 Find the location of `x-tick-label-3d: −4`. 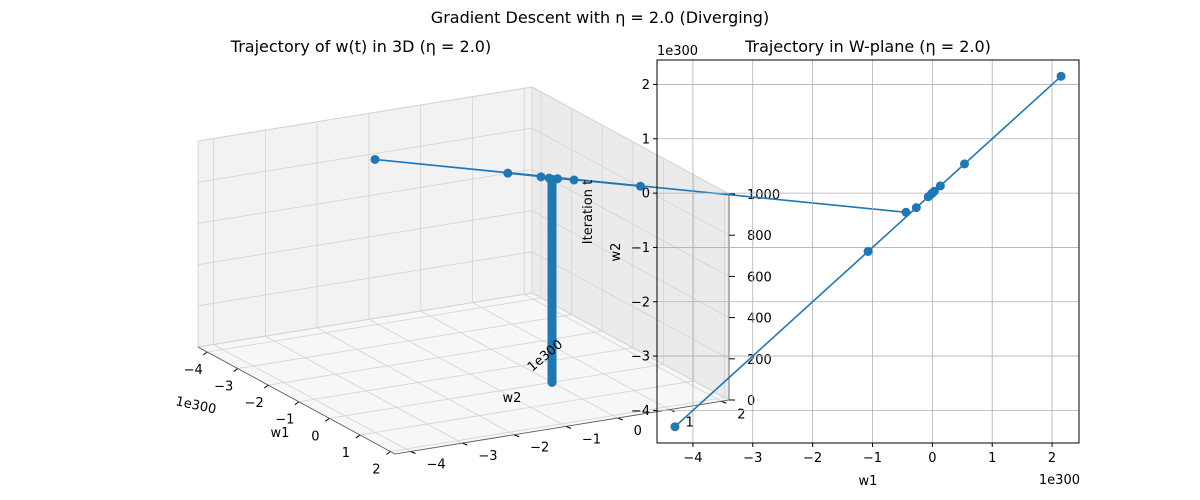

x-tick-label-3d: −4 is located at coordinates (193, 370).